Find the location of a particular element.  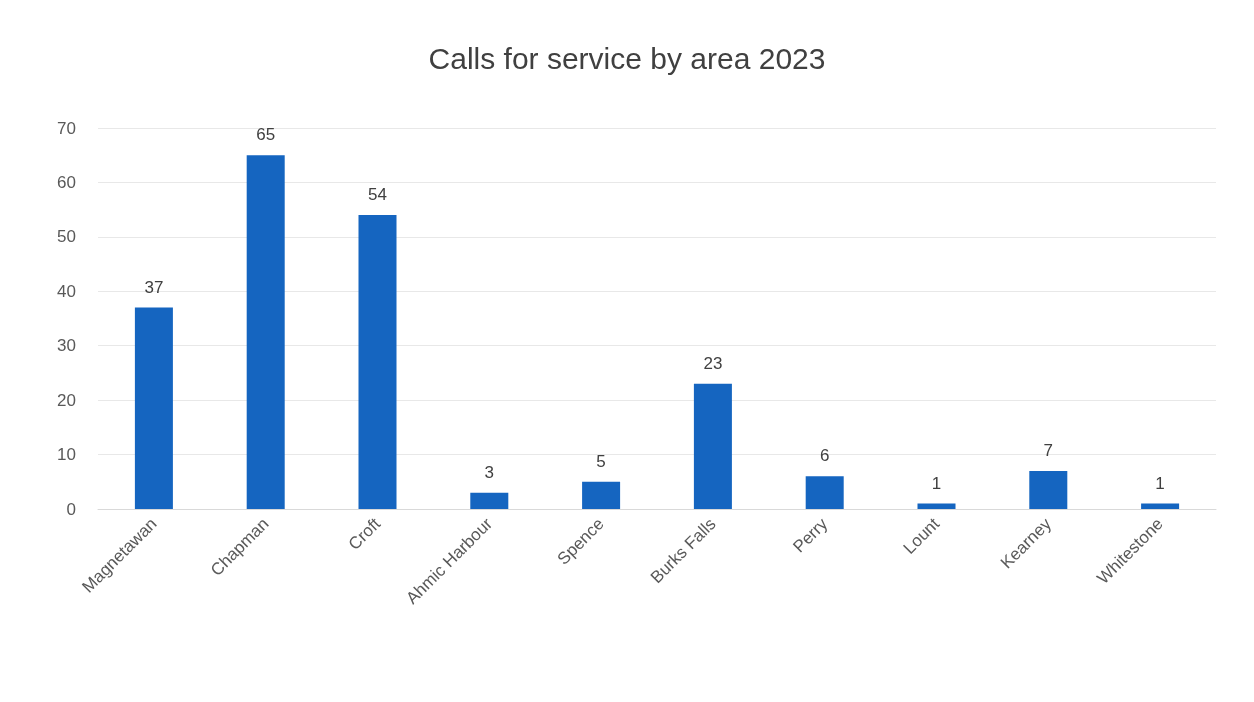

y-tick-label: 10 is located at coordinates (66, 455).